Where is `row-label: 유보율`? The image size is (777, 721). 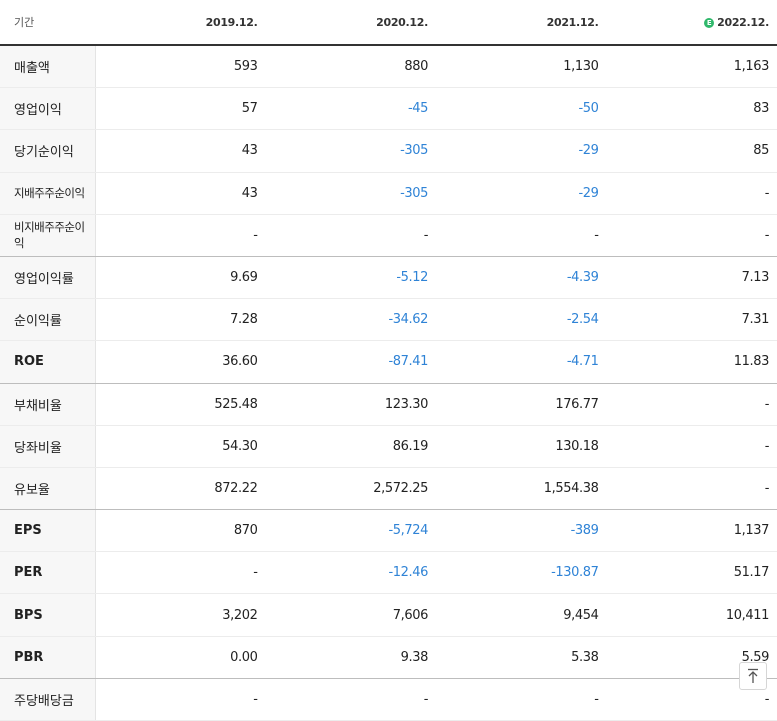
row-label: 유보율 is located at coordinates (47, 488).